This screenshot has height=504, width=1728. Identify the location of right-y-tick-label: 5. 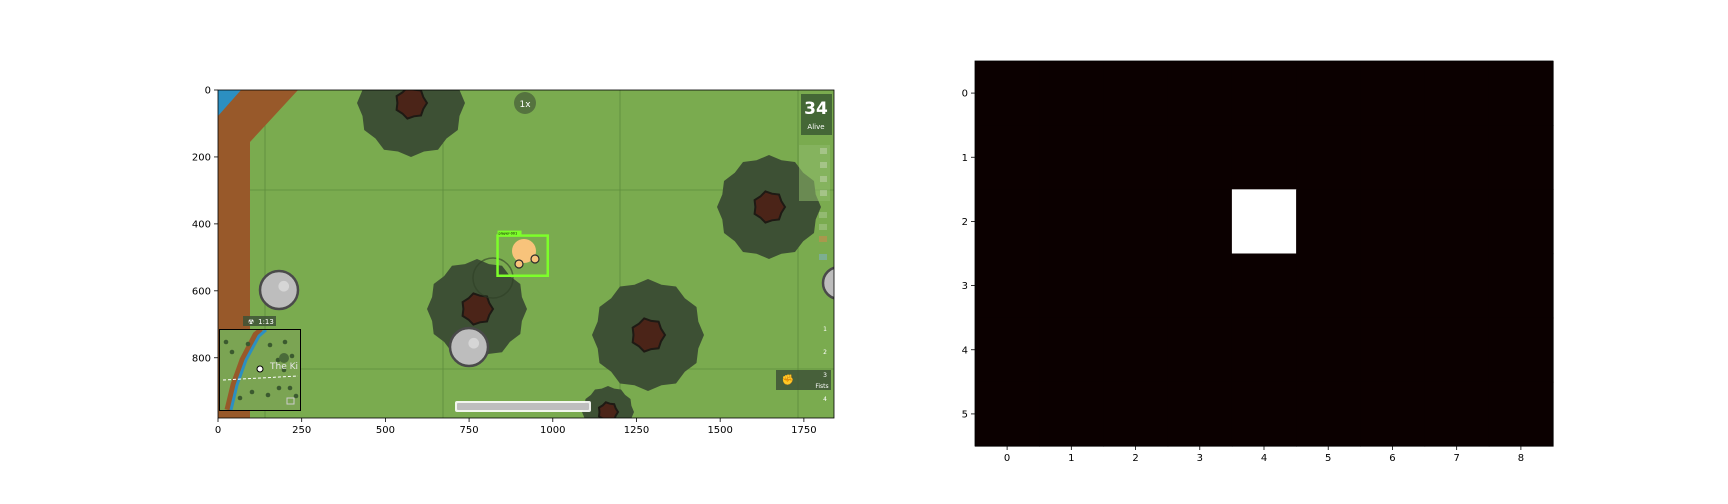
(965, 414).